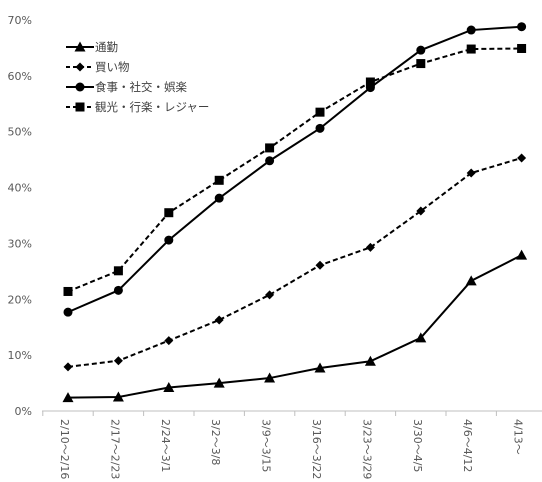 This screenshot has height=482, width=542. I want to click on x-tick-label: 3/2～3/8, so click(215, 442).